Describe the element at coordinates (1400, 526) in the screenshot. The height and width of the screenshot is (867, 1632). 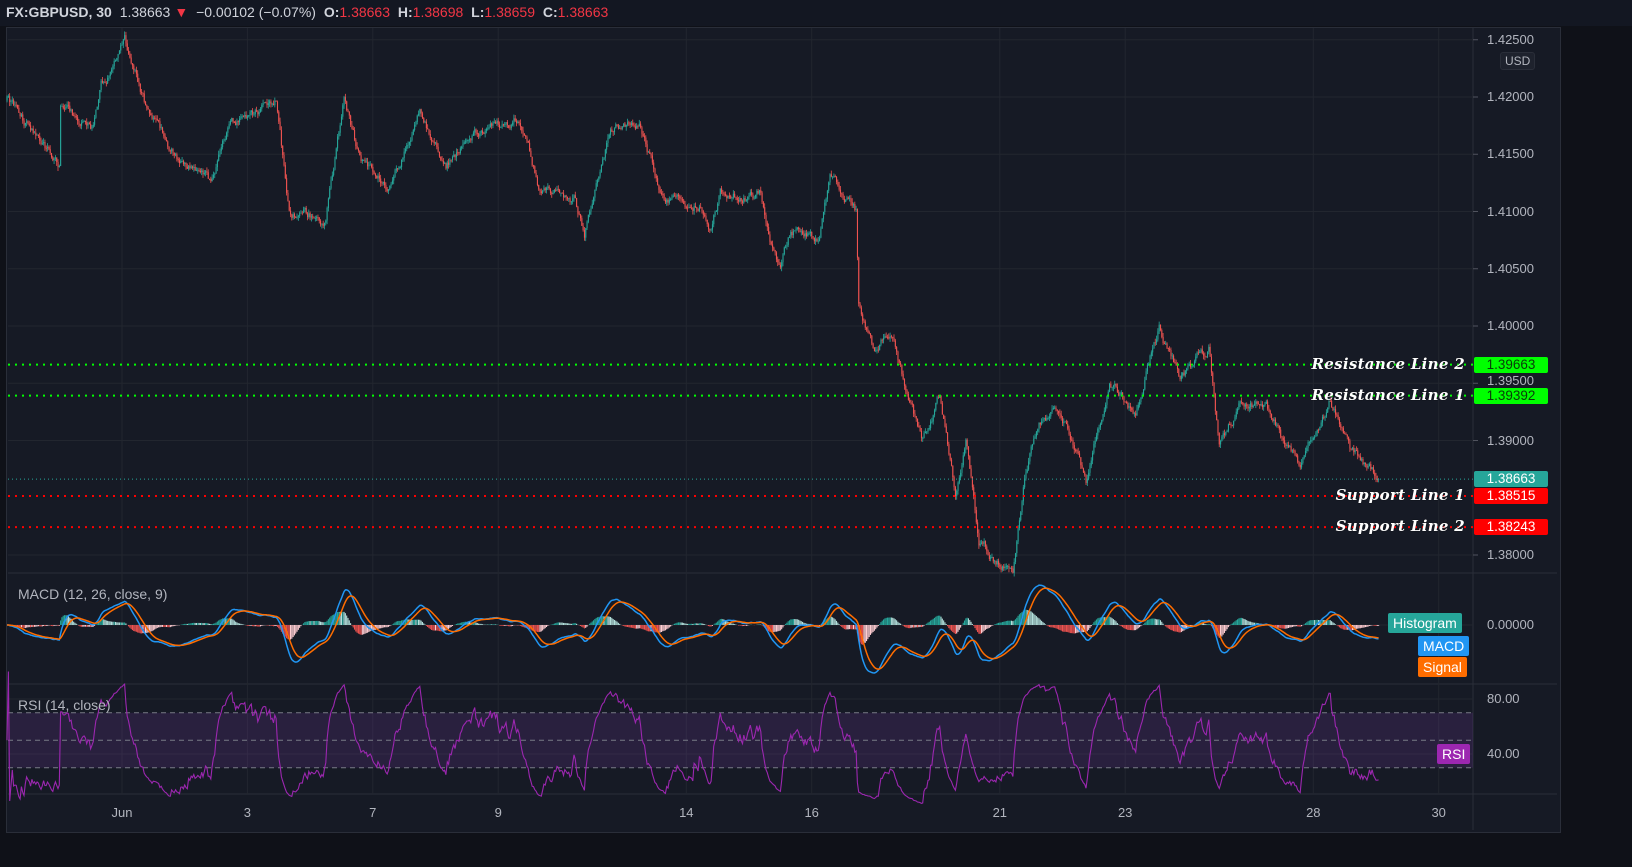
I see `level-label: Support Line 2` at that location.